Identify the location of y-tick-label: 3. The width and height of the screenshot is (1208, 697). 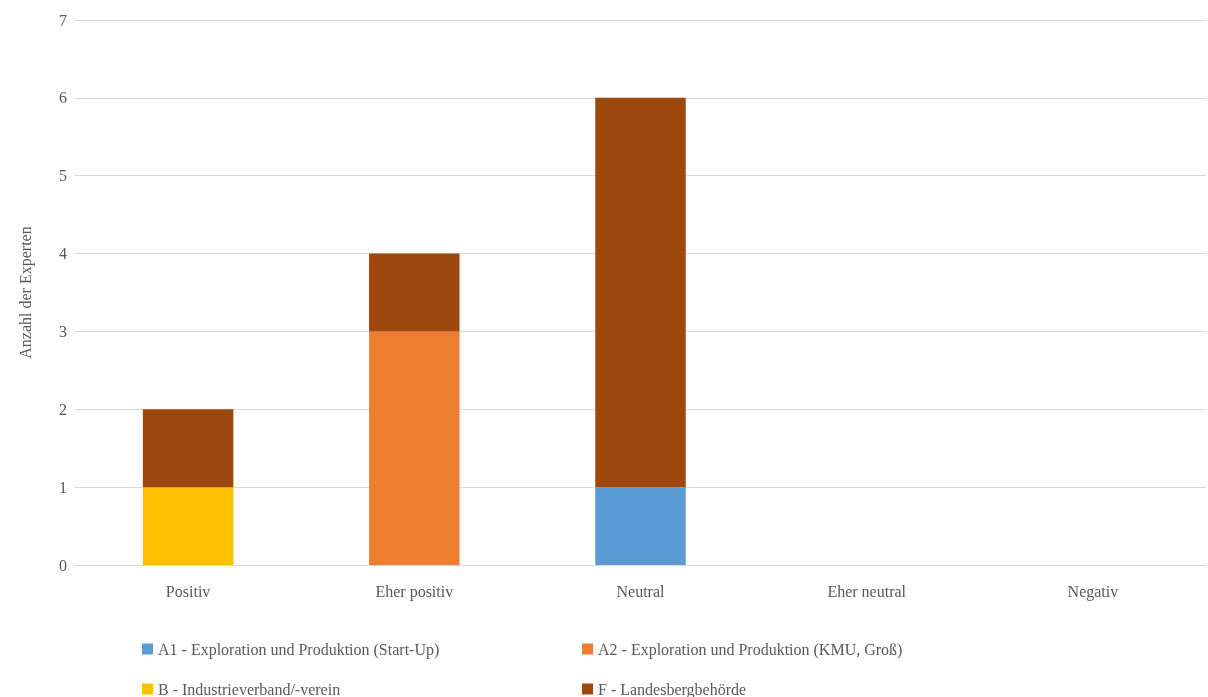
(63, 331).